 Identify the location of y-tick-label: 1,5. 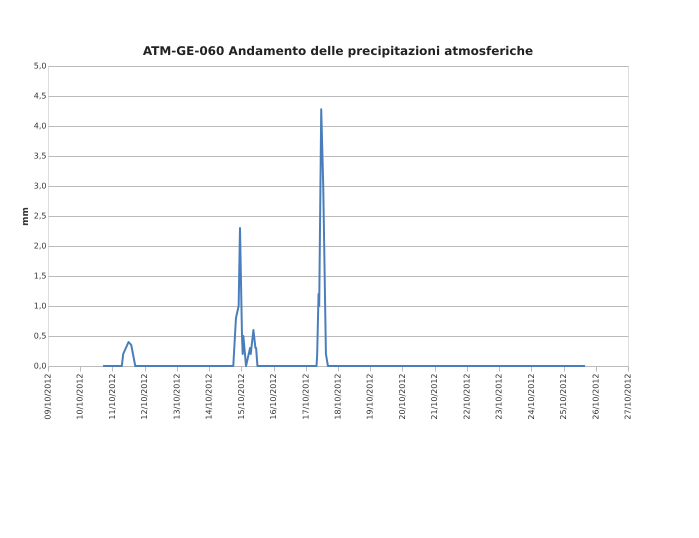
(40, 276).